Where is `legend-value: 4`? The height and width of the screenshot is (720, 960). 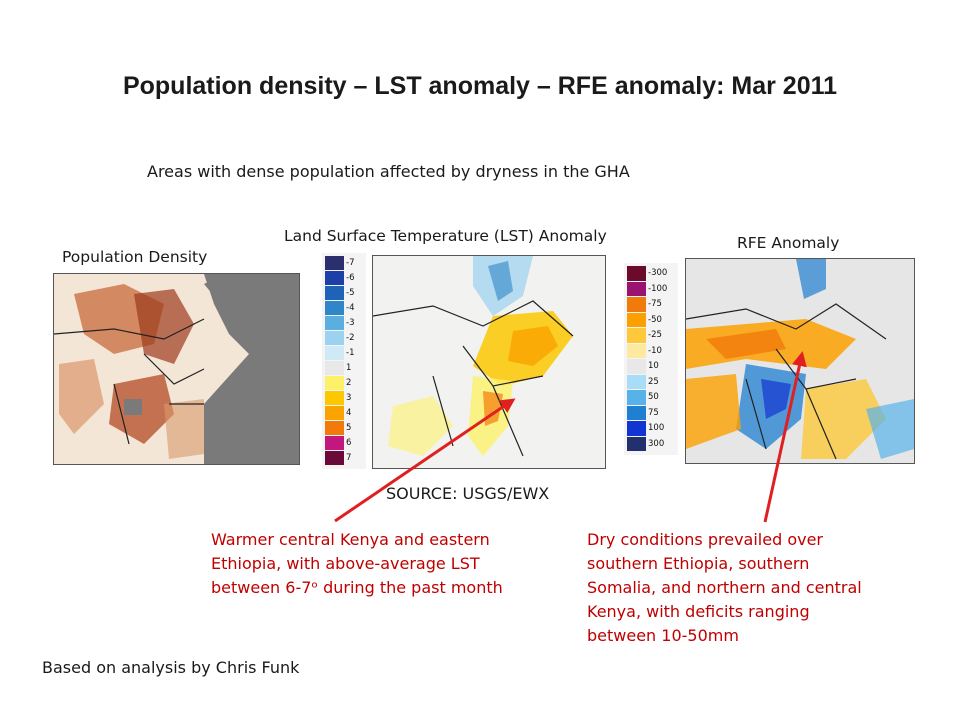 legend-value: 4 is located at coordinates (349, 413).